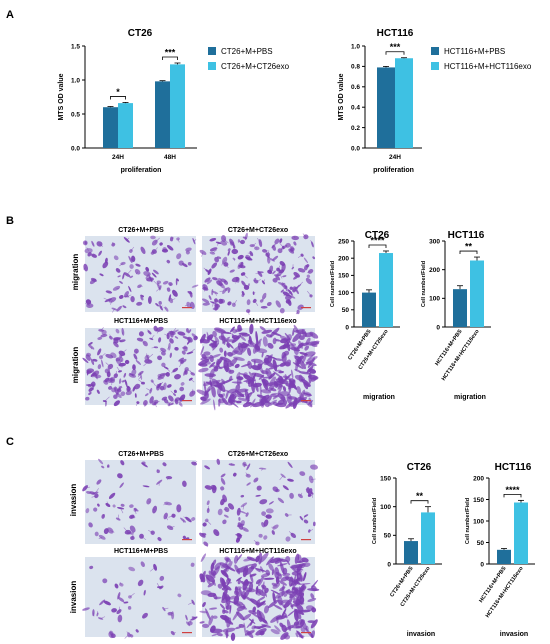  What do you see at coordinates (395, 47) in the screenshot?
I see `a2-significance-label: ***` at bounding box center [395, 47].